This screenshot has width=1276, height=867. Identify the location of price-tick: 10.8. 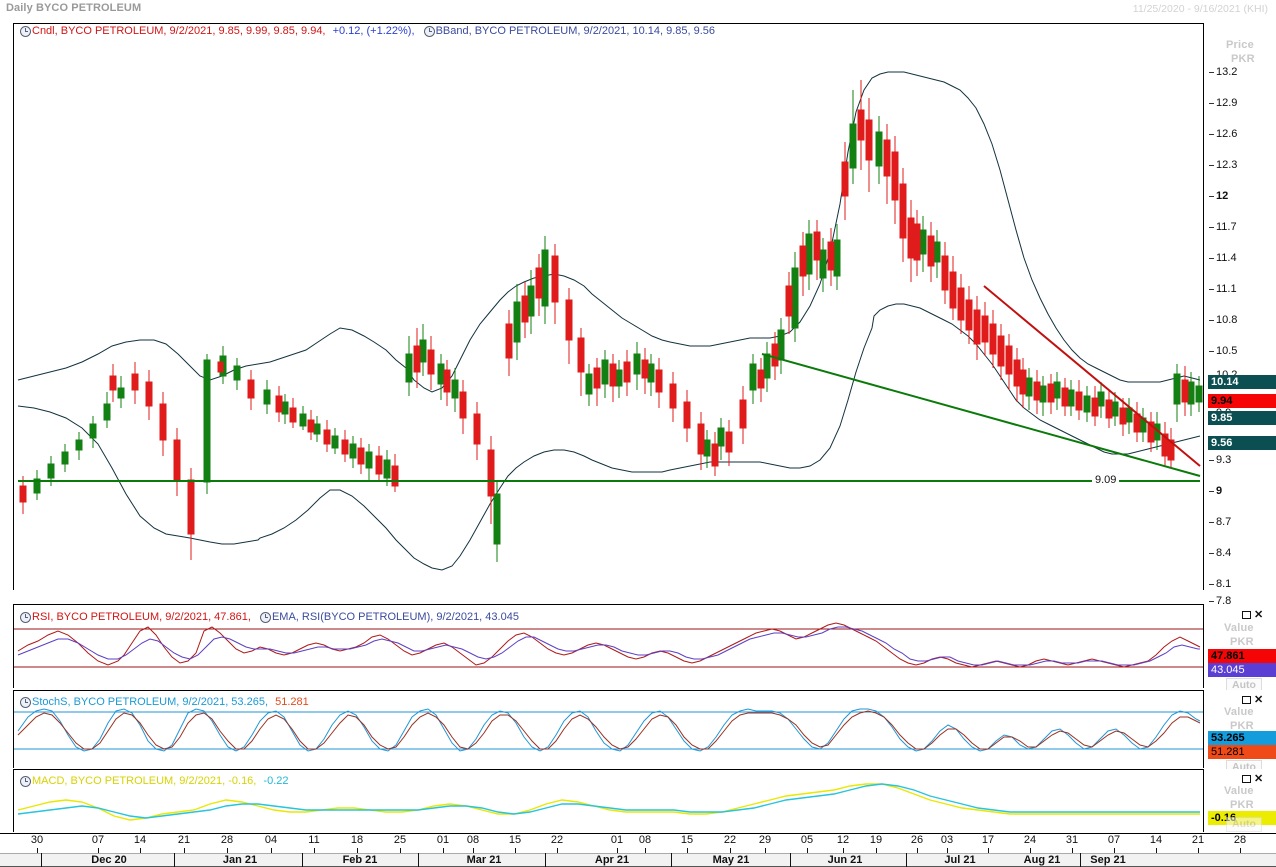
(1227, 320).